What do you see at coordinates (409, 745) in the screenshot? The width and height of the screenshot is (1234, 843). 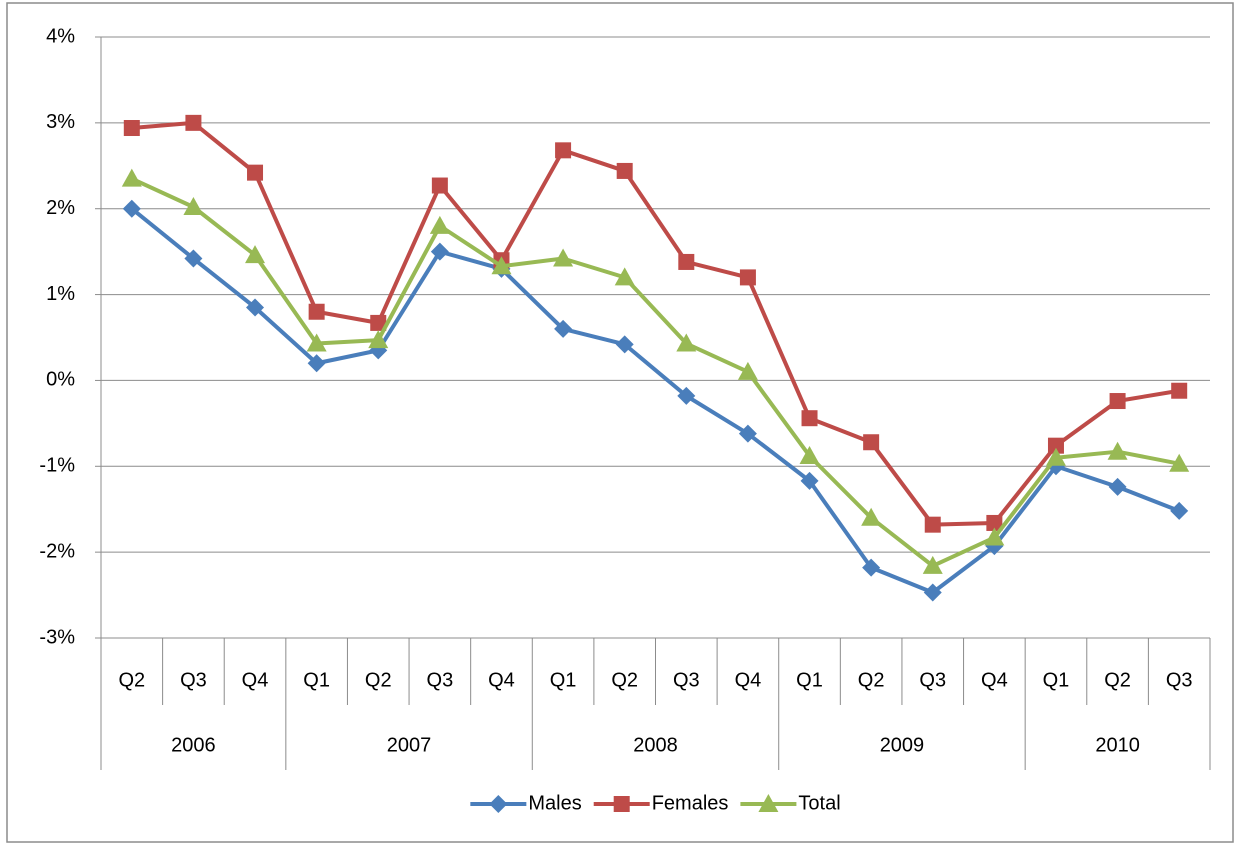 I see `x-group-label: 2007` at bounding box center [409, 745].